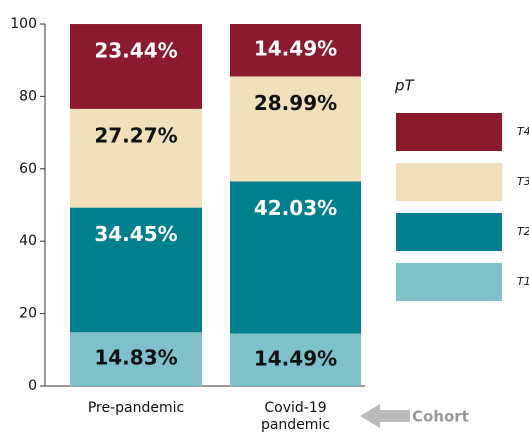 This screenshot has width=529, height=434. I want to click on x-tick-label: Covid-19 pandemic, so click(295, 416).